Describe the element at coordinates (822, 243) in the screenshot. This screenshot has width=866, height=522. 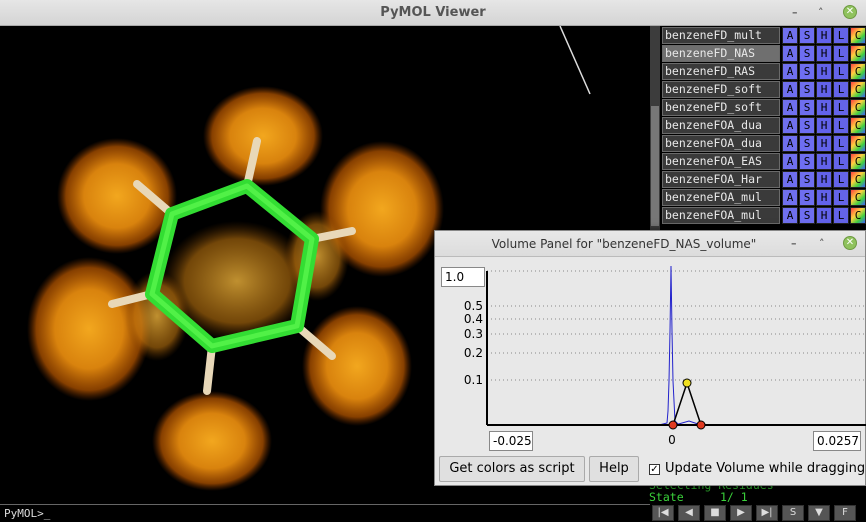
I see `volume-maximize-icon: ˄` at that location.